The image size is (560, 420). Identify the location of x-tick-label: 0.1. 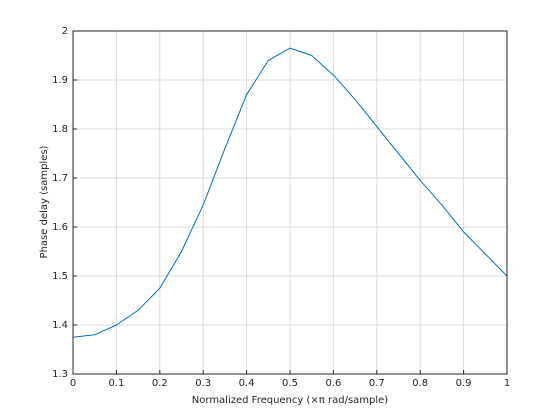
(116, 383).